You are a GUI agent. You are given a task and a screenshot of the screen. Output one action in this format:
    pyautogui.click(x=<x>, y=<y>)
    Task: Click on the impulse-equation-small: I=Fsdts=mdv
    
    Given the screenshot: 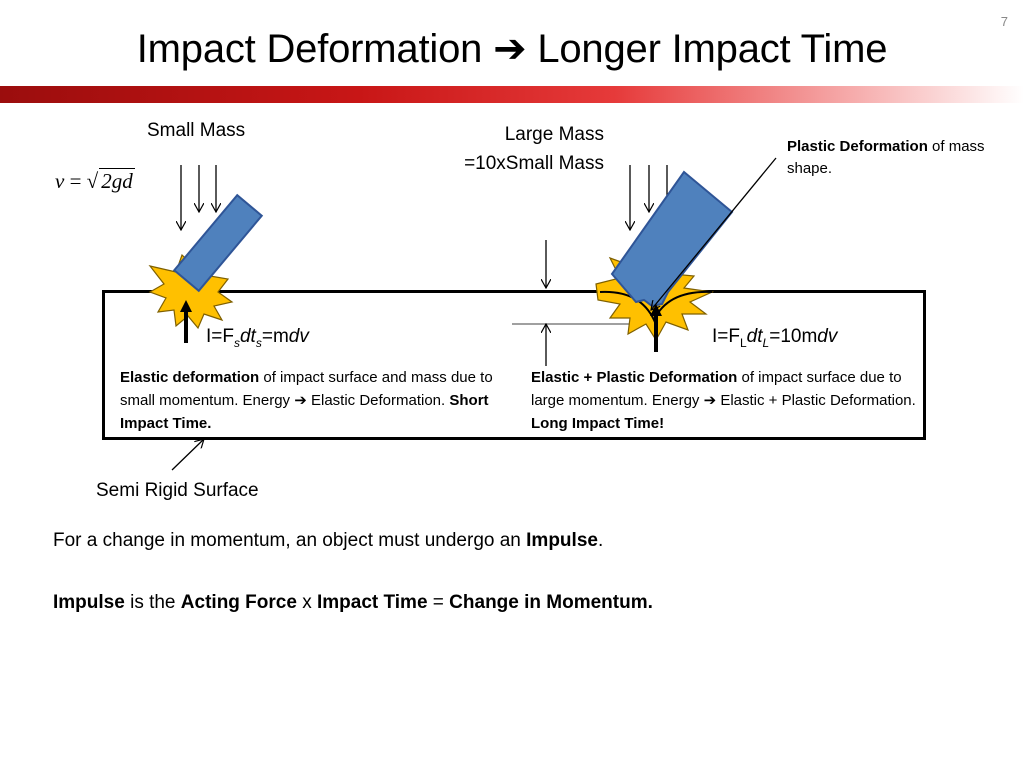 What is the action you would take?
    pyautogui.click(x=257, y=338)
    